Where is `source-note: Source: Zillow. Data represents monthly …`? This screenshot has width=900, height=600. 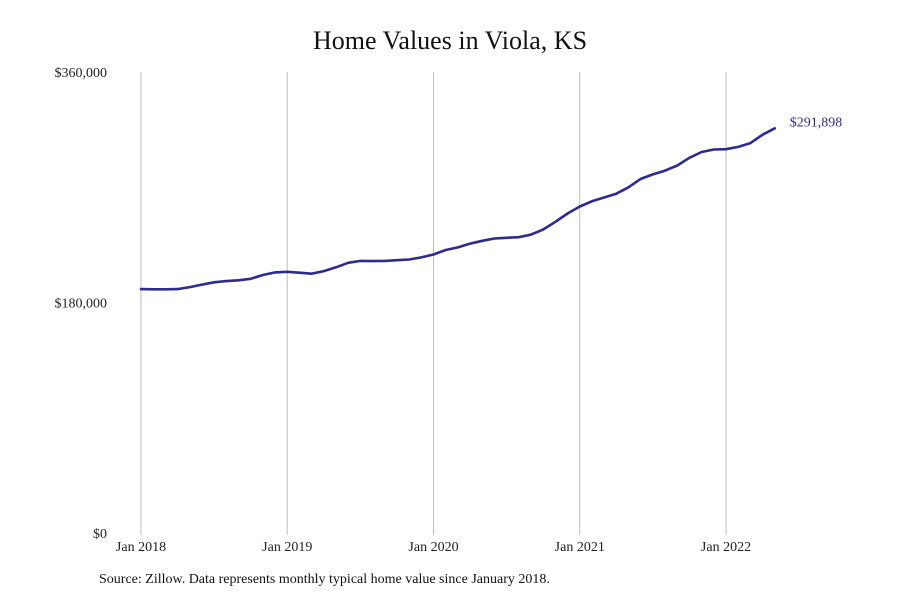 source-note: Source: Zillow. Data represents monthly … is located at coordinates (324, 579).